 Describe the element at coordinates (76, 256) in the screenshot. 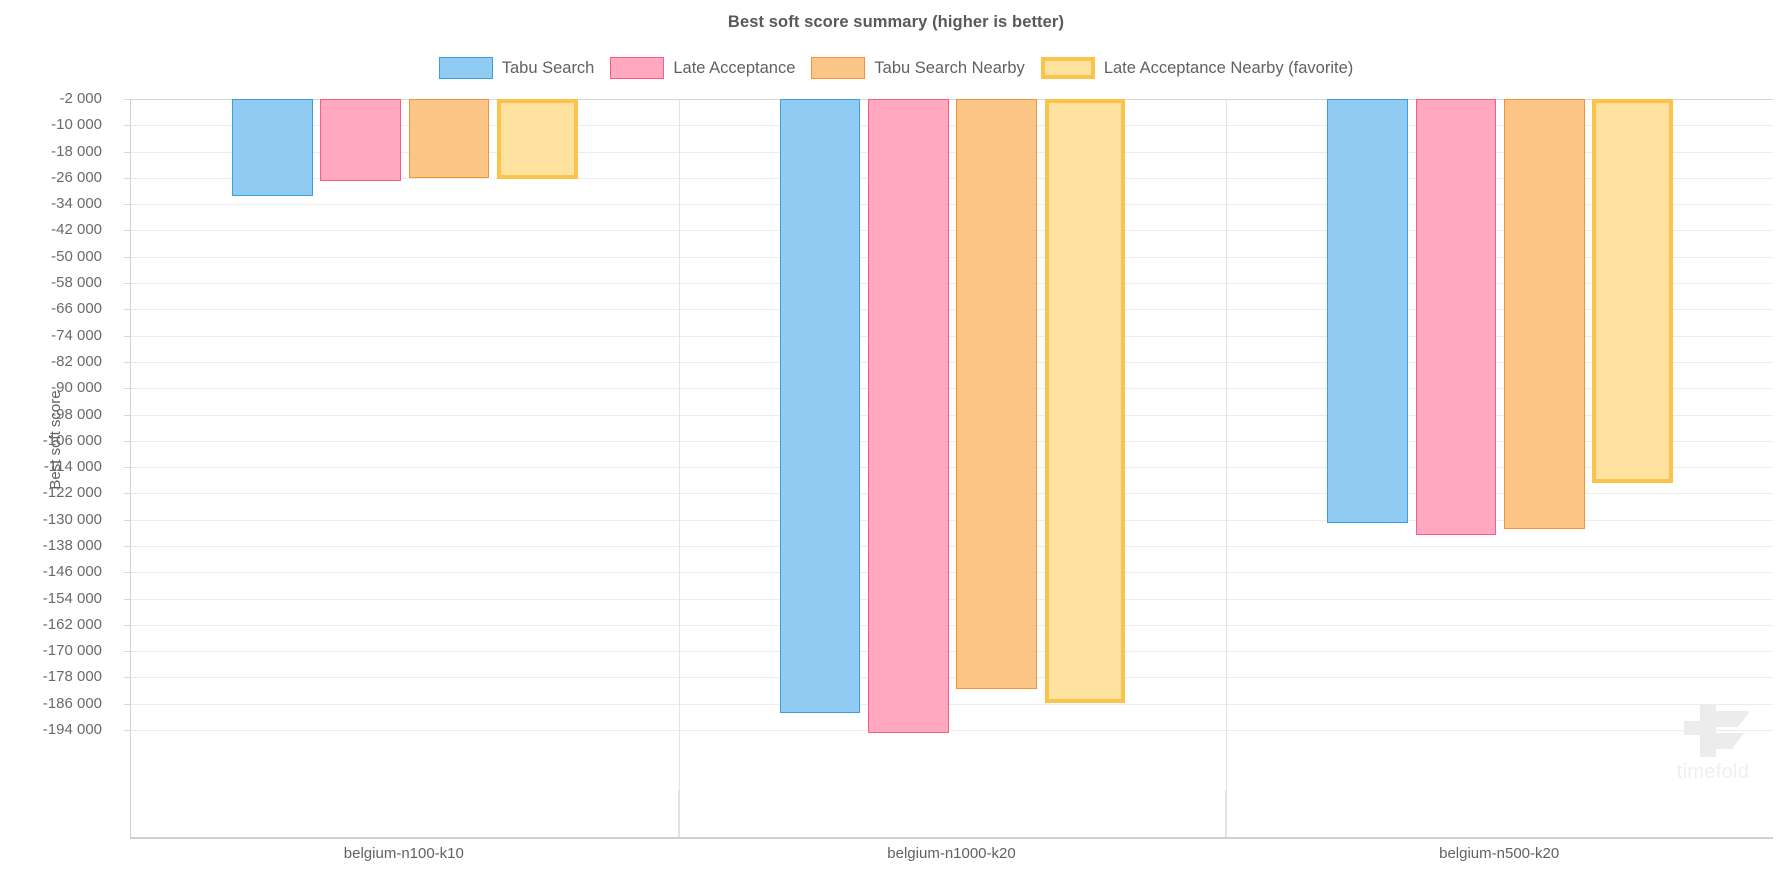

I see `y-tick-label-6: -50 000` at that location.